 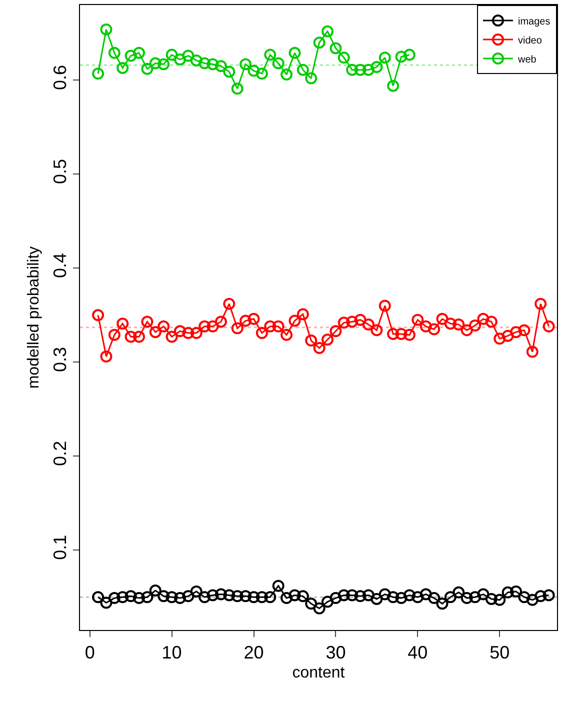 What do you see at coordinates (418, 652) in the screenshot?
I see `x-tick-label: 40` at bounding box center [418, 652].